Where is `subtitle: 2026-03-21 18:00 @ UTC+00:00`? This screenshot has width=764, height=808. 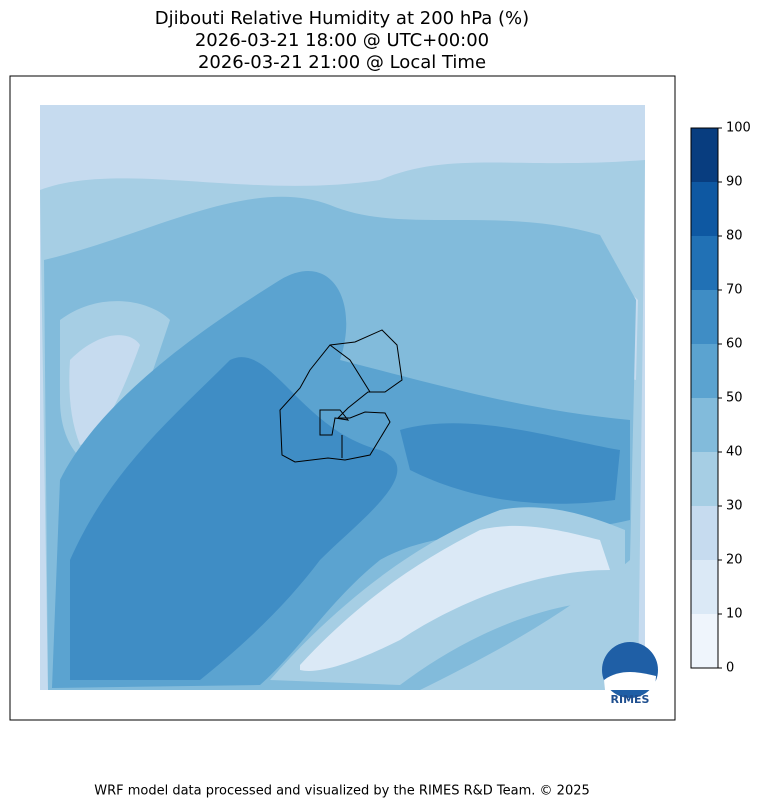 subtitle: 2026-03-21 18:00 @ UTC+00:00 is located at coordinates (342, 40).